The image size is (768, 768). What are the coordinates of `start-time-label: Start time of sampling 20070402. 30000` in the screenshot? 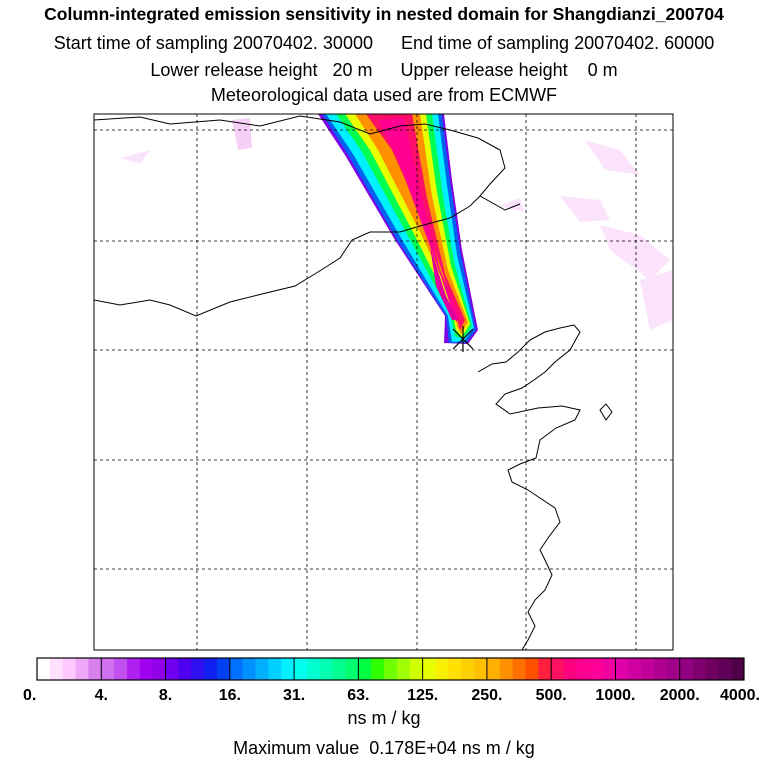 It's located at (213, 43).